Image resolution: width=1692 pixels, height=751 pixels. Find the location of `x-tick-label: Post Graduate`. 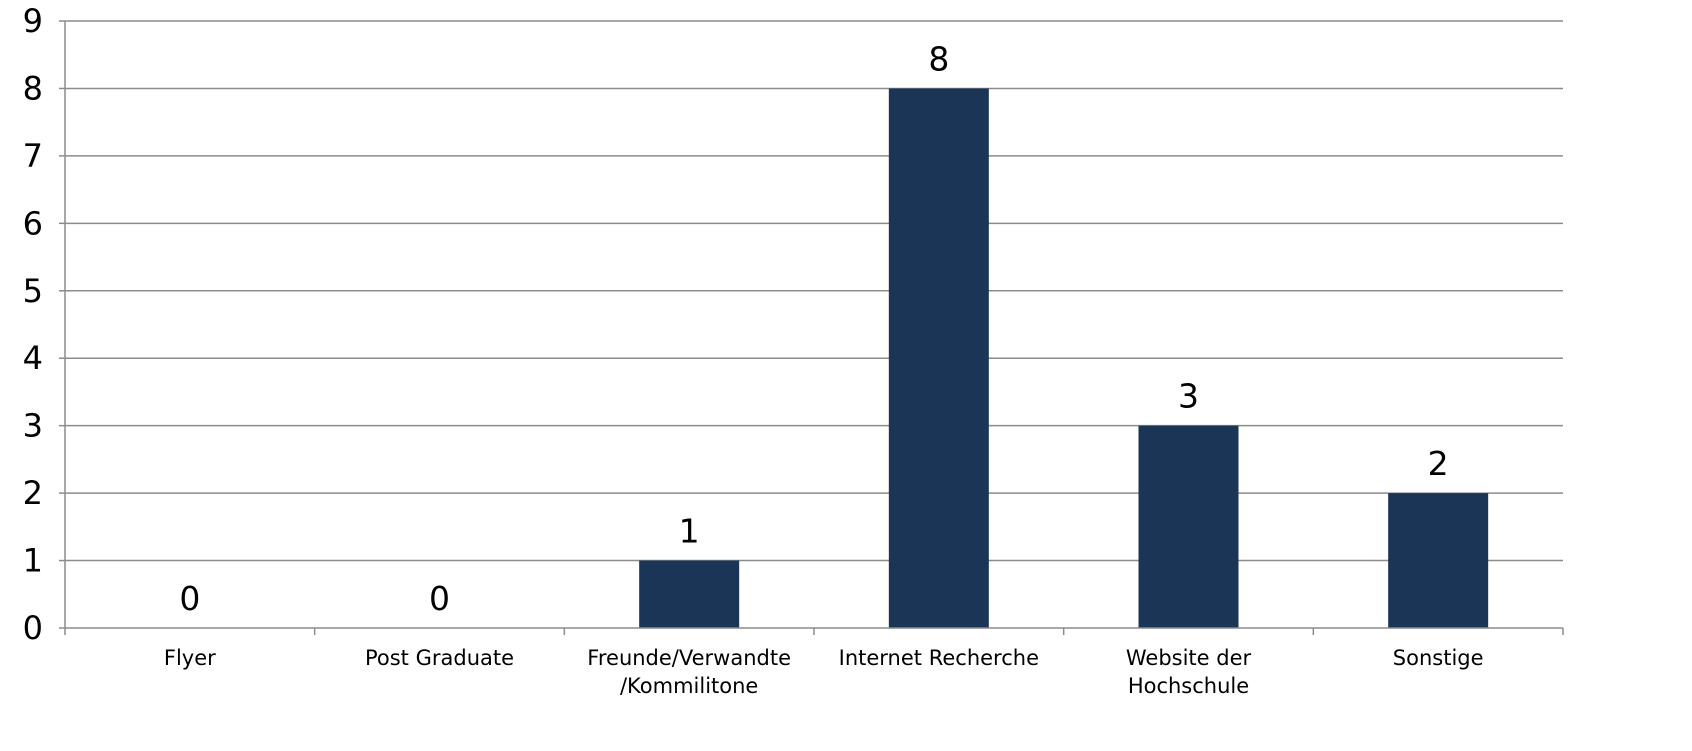

x-tick-label: Post Graduate is located at coordinates (439, 658).